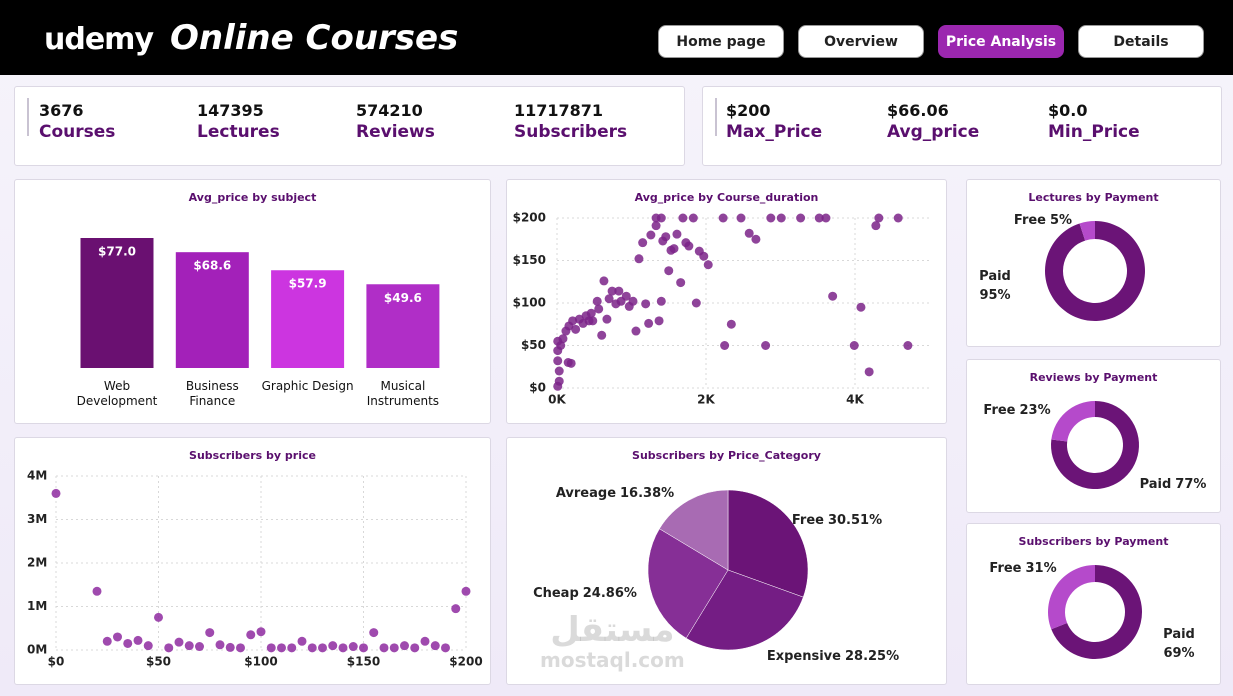  What do you see at coordinates (56, 662) in the screenshot?
I see `x-tick-label: $0` at bounding box center [56, 662].